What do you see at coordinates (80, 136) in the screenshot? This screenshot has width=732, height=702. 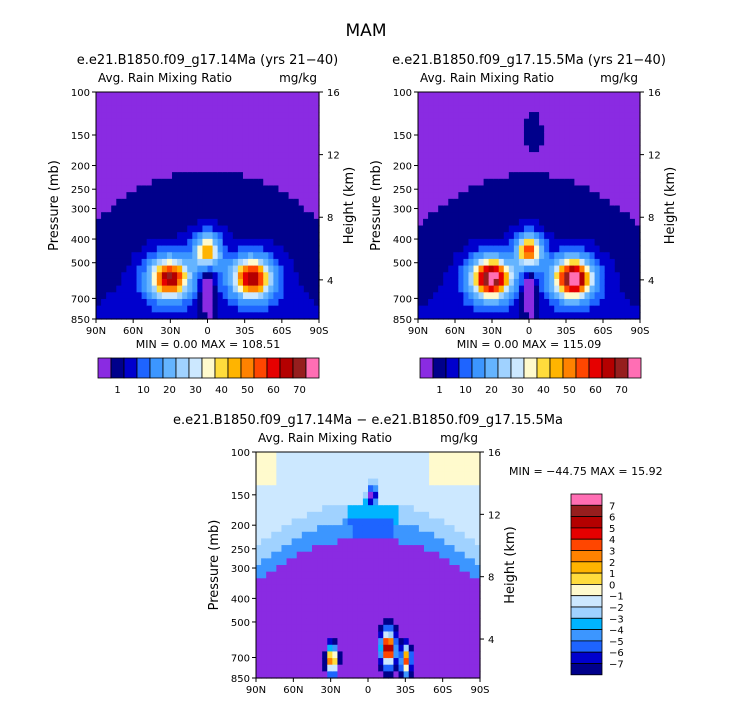 I see `y-tick-label: 150` at bounding box center [80, 136].